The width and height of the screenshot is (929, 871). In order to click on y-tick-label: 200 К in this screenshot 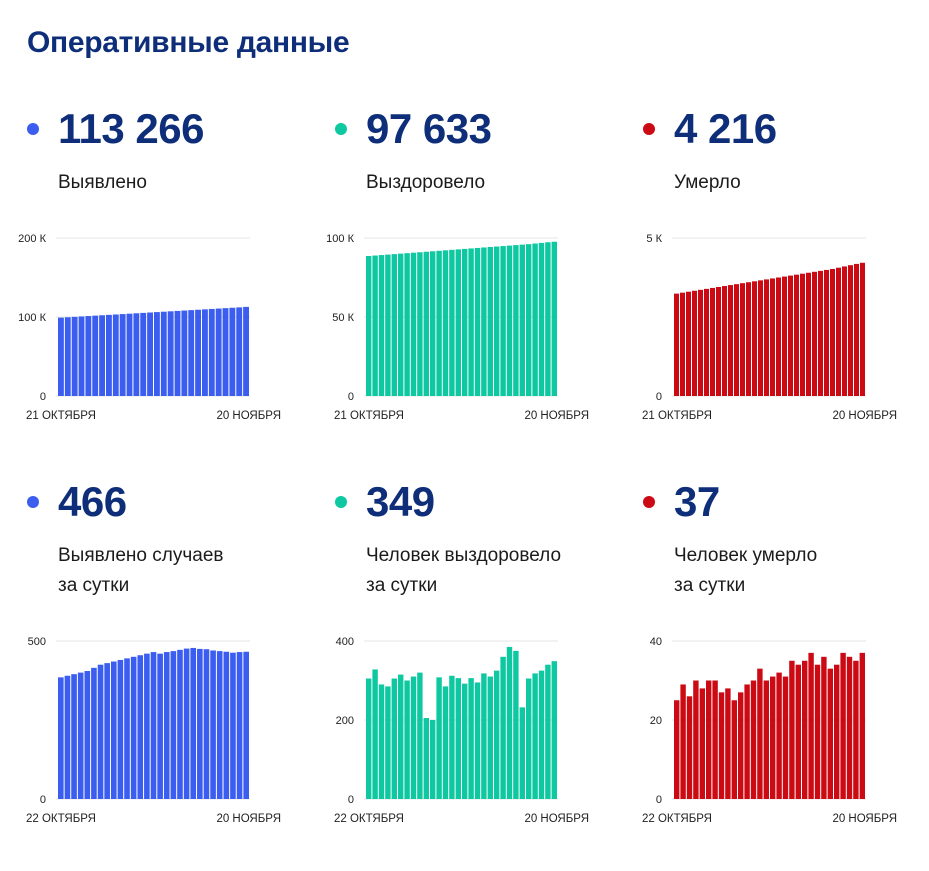, I will do `click(32, 239)`.